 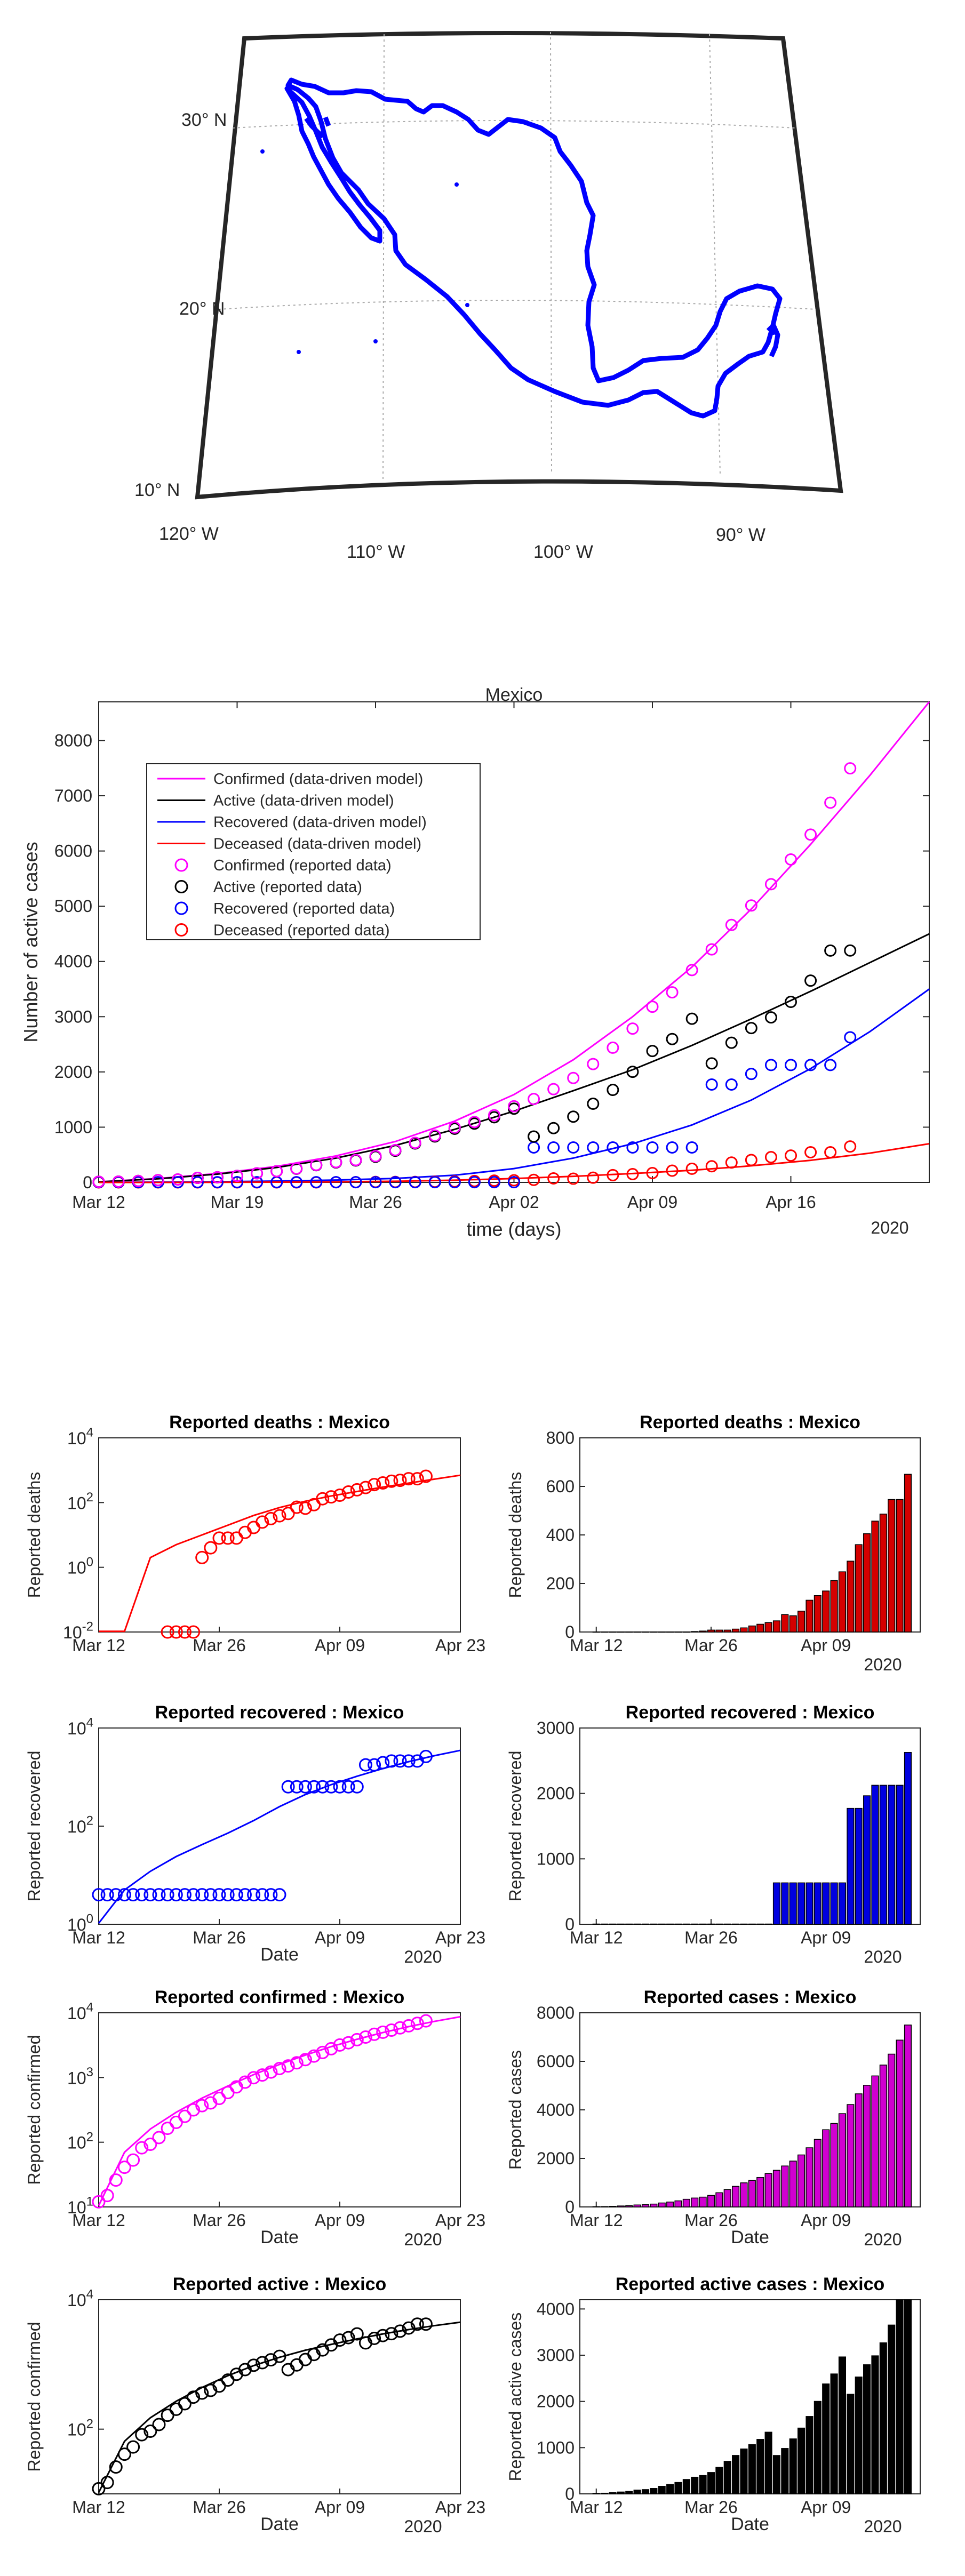 I want to click on model-line, so click(x=279, y=1836).